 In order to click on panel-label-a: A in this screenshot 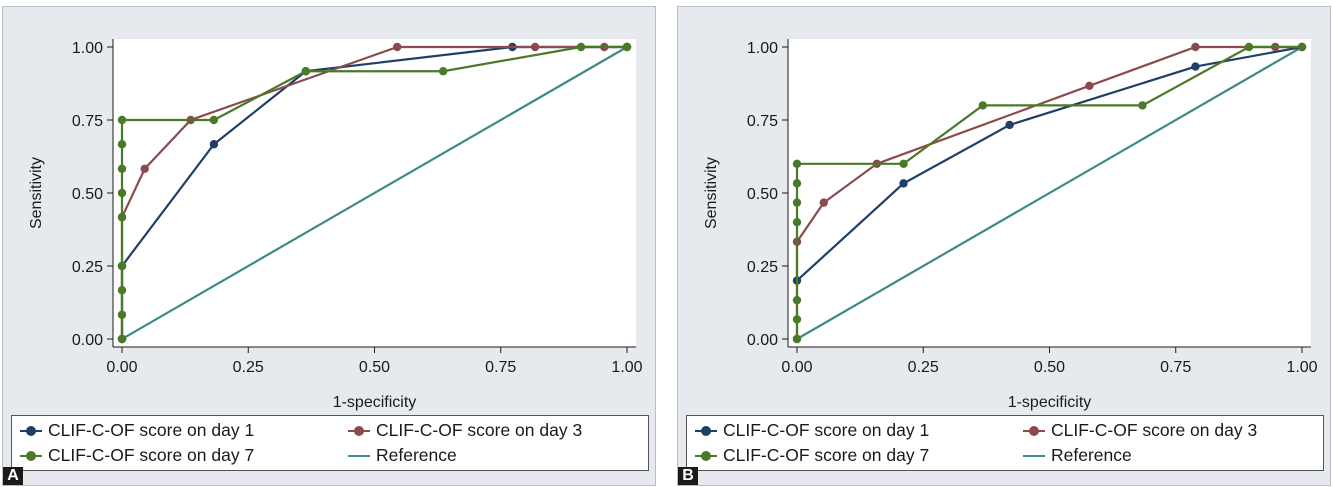, I will do `click(13, 476)`.